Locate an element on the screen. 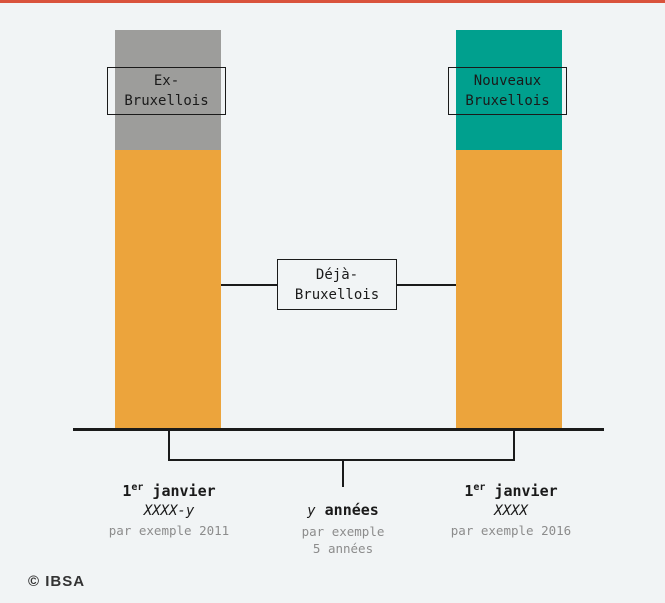  ex-bruxellois-label-line1: Ex- is located at coordinates (166, 81).